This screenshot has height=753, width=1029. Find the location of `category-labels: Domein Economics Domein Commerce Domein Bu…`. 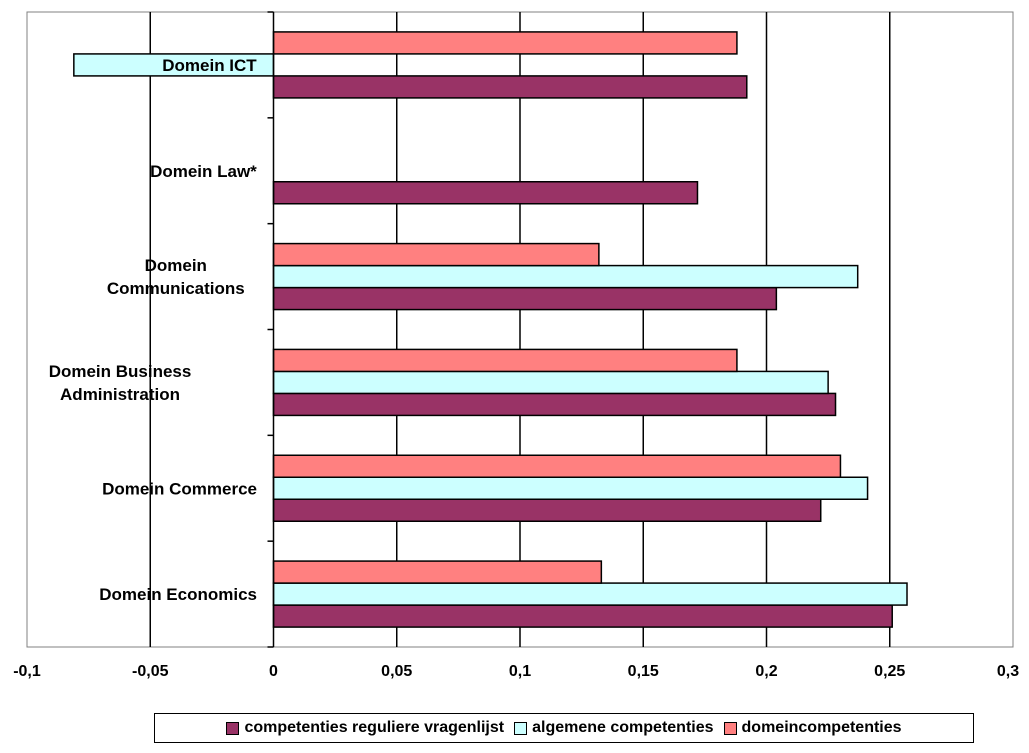

category-labels: Domein Economics Domein Commerce Domein Bu… is located at coordinates (153, 330).